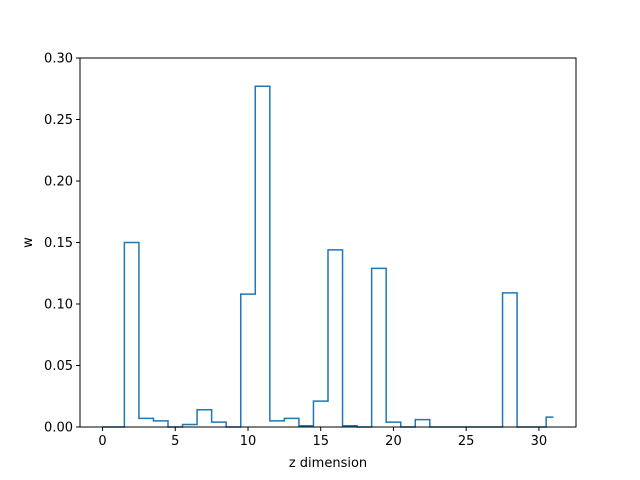 The image size is (640, 480). I want to click on y-tick-label: 0.20, so click(58, 182).